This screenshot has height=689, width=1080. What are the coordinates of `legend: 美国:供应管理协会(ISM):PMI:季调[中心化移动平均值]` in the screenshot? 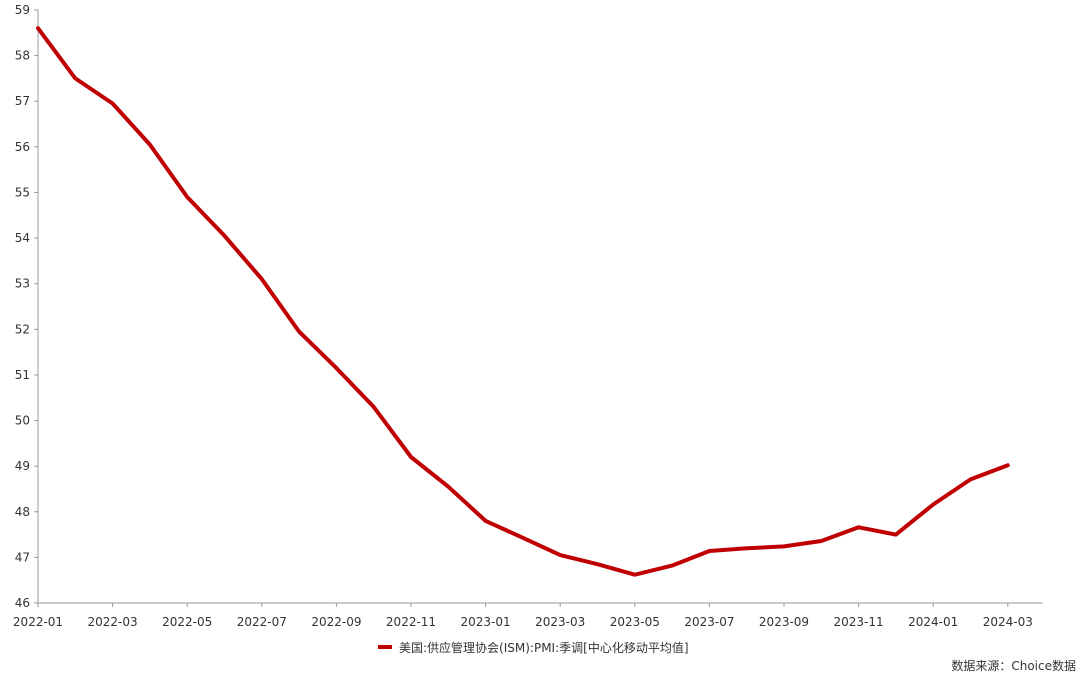 It's located at (533, 647).